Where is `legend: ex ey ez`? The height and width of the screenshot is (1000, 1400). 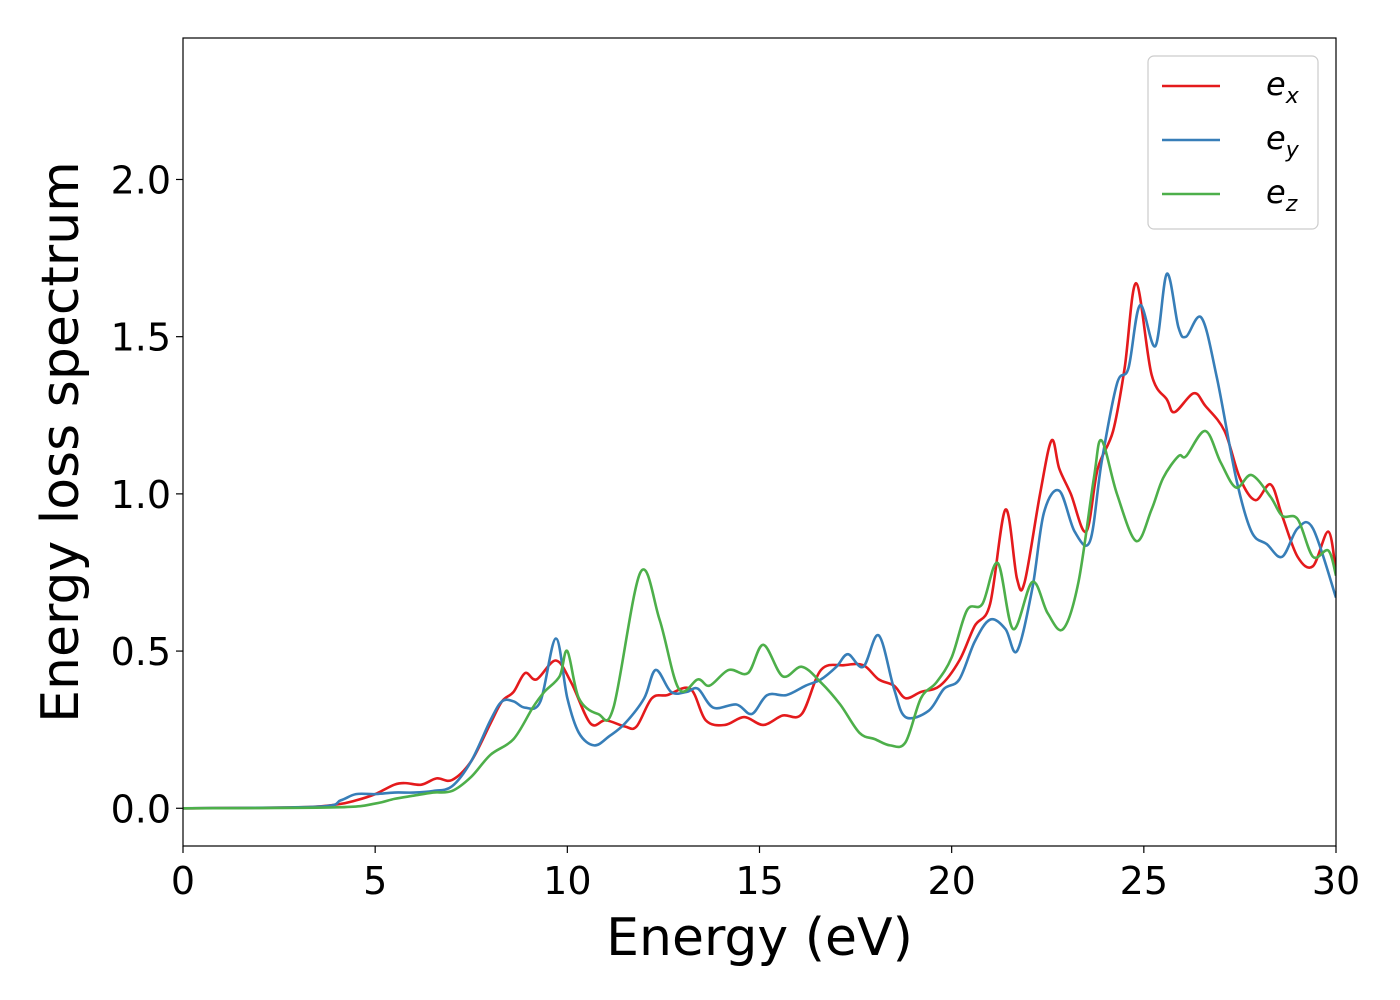
legend: ex ey ez is located at coordinates (1233, 142).